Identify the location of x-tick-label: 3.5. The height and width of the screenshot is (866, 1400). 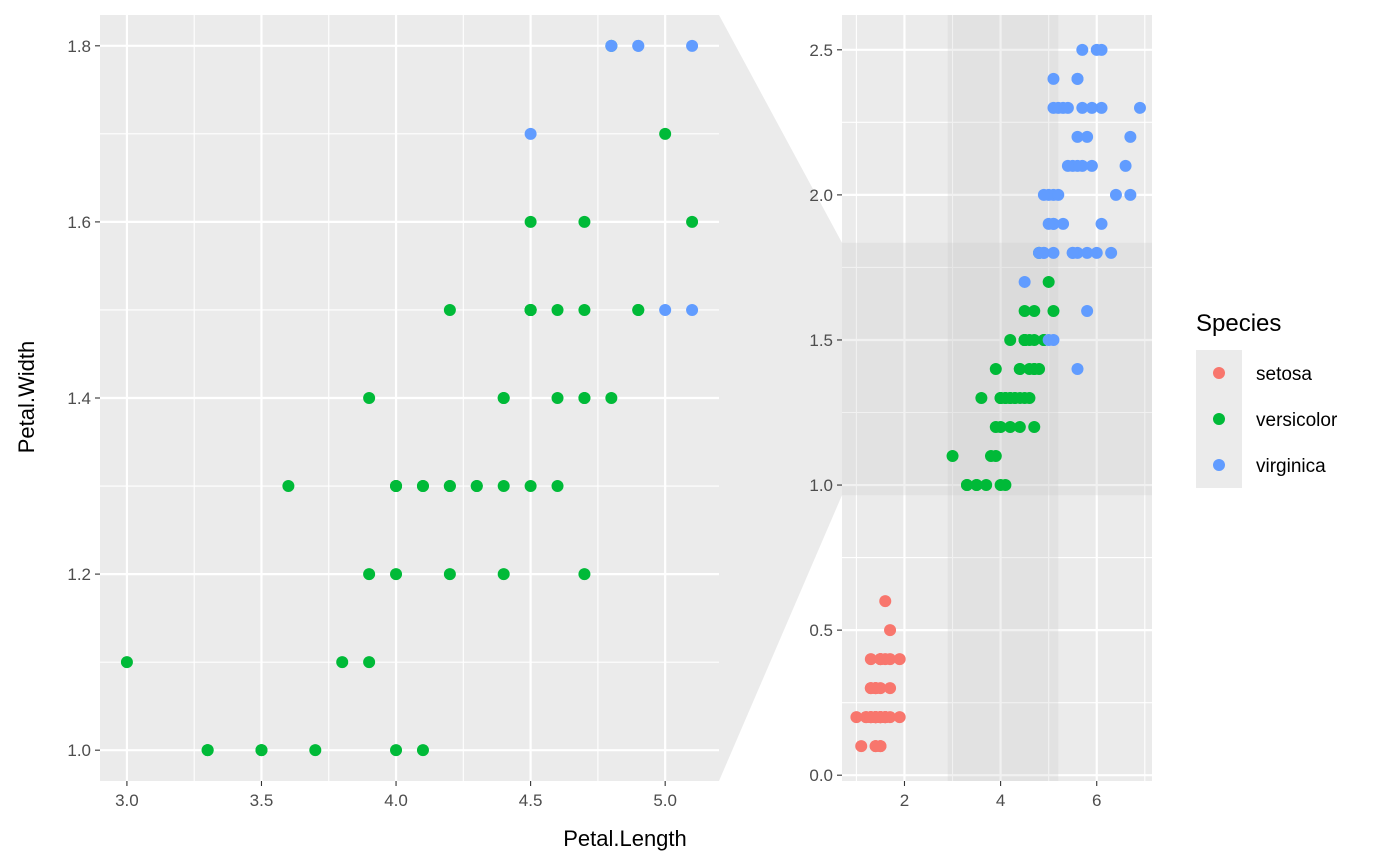
(262, 800).